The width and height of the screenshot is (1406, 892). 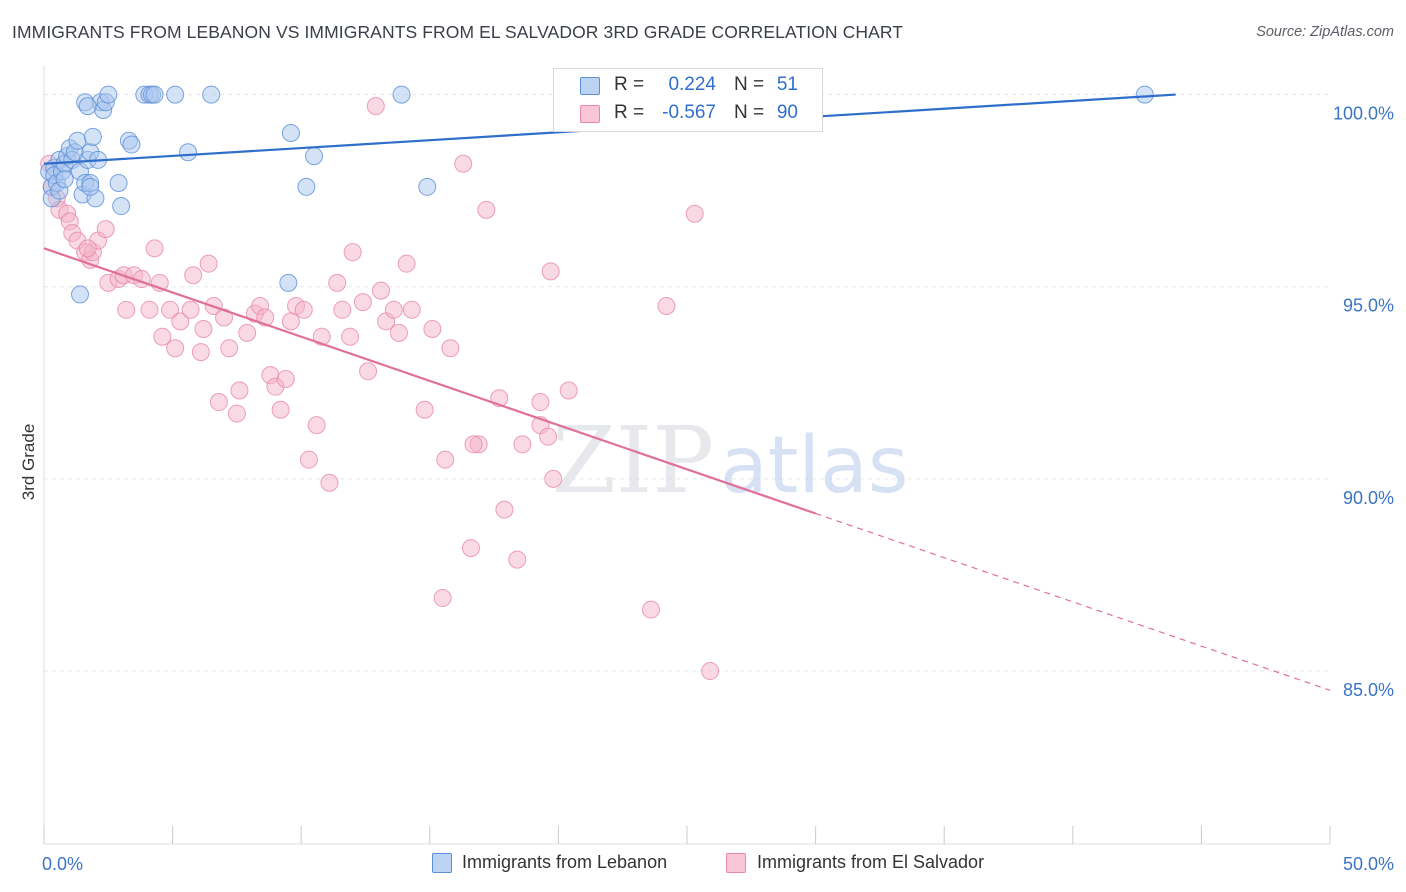 What do you see at coordinates (814, 466) in the screenshot?
I see `watermark-atlas: atlas` at bounding box center [814, 466].